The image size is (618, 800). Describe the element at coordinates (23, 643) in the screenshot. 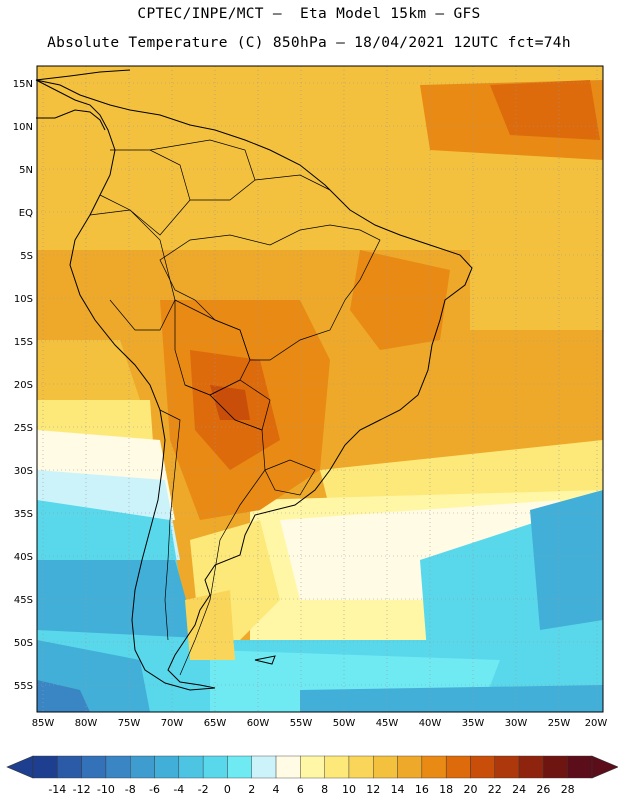

I see `lat-tick: 50S` at that location.